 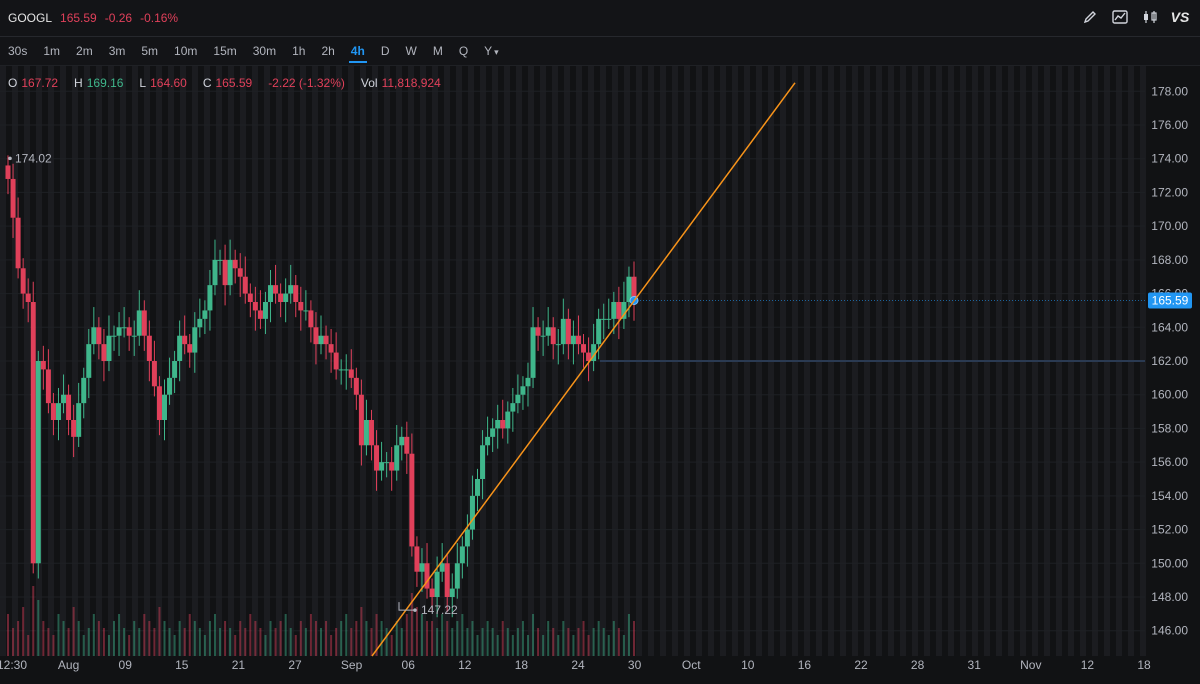 I want to click on line-chart-icon, so click(x=1120, y=17).